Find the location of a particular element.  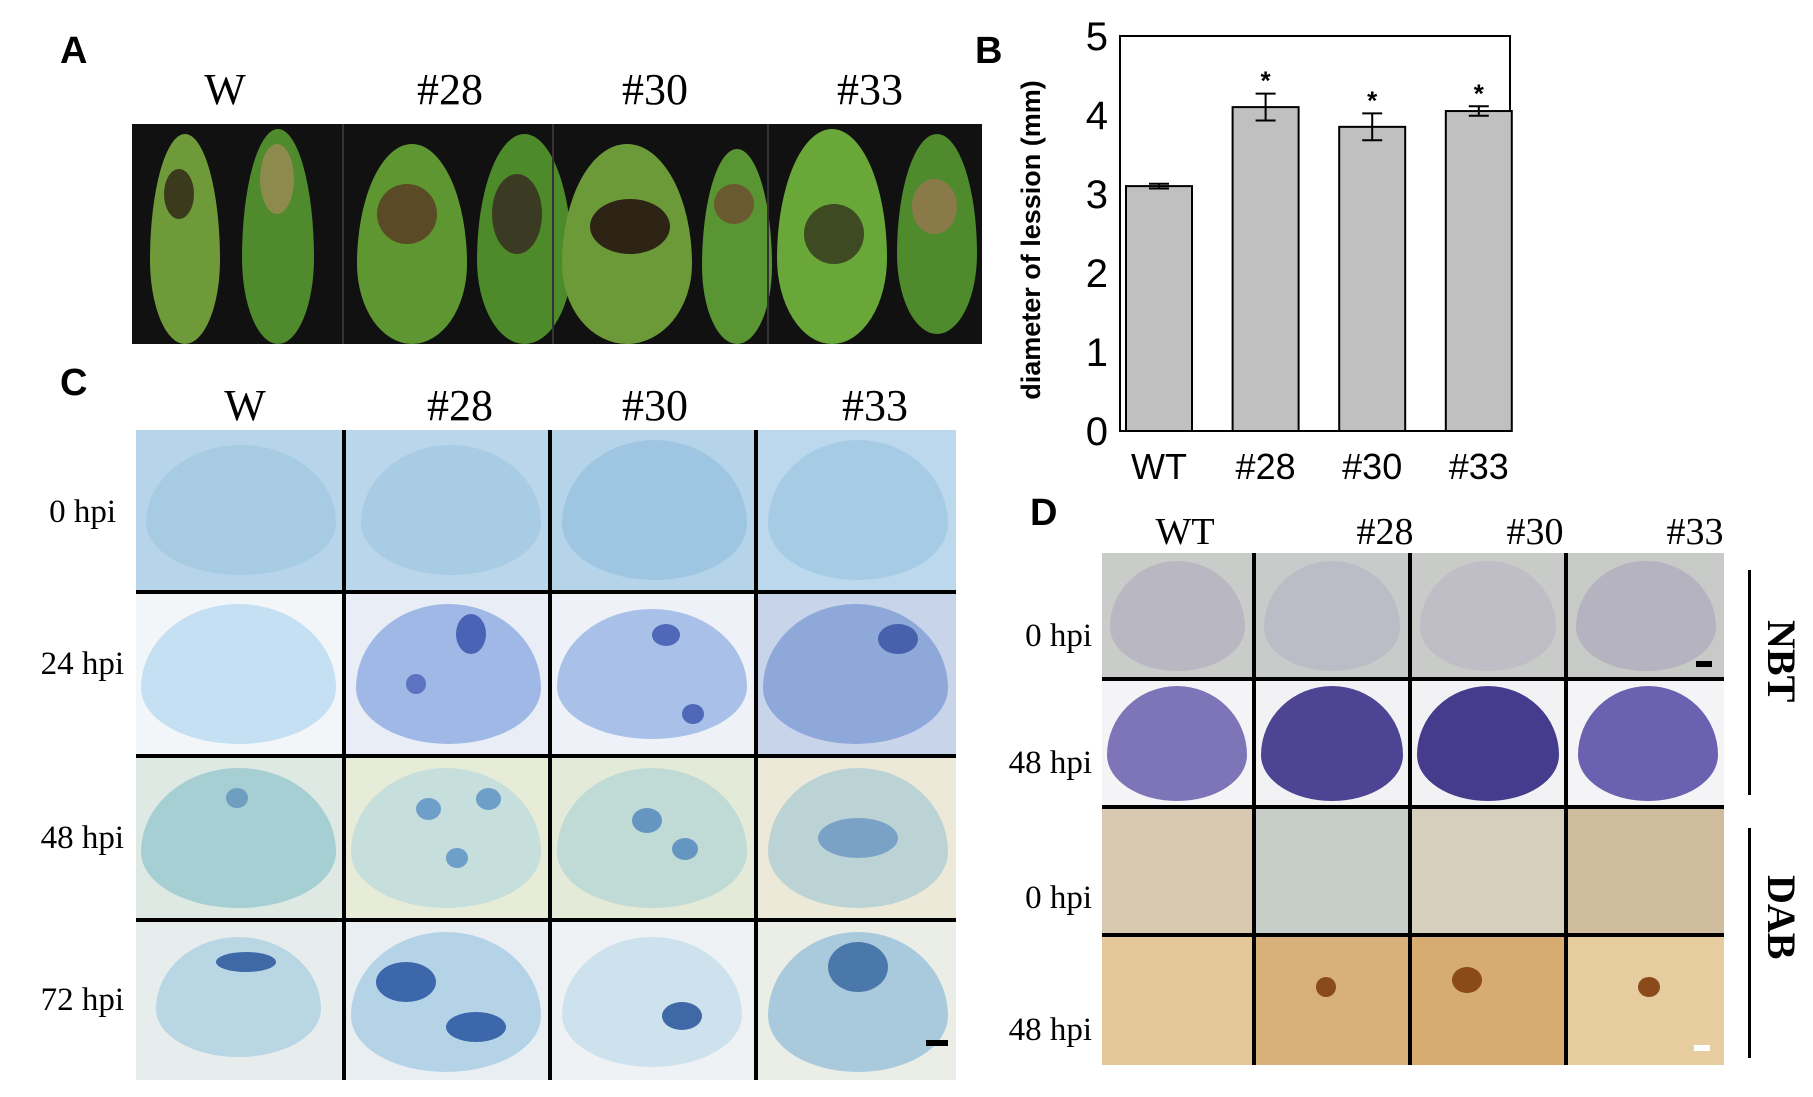

panel-c-col-label: #28 is located at coordinates (460, 405).